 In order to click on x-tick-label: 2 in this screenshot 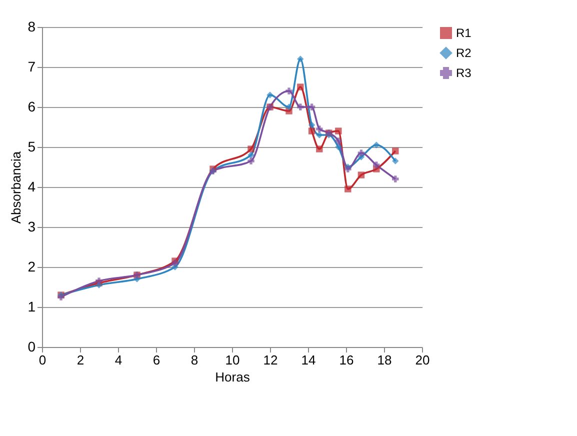, I will do `click(80, 360)`.